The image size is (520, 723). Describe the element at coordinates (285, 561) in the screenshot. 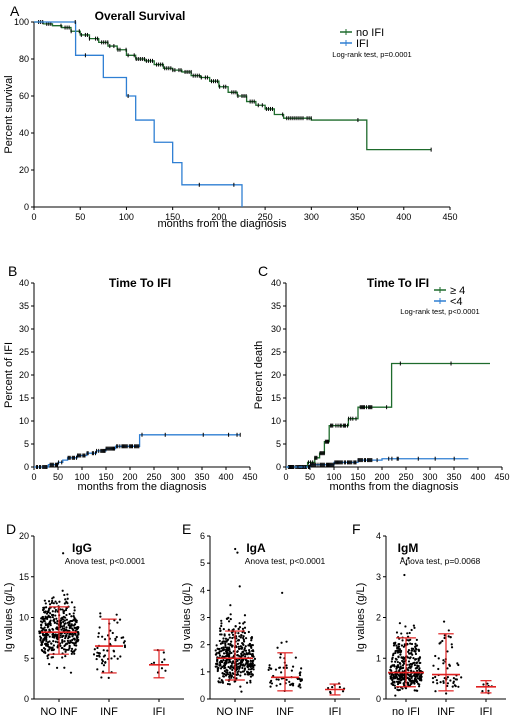

I see `annotation: Anova test, p<0.0001` at that location.